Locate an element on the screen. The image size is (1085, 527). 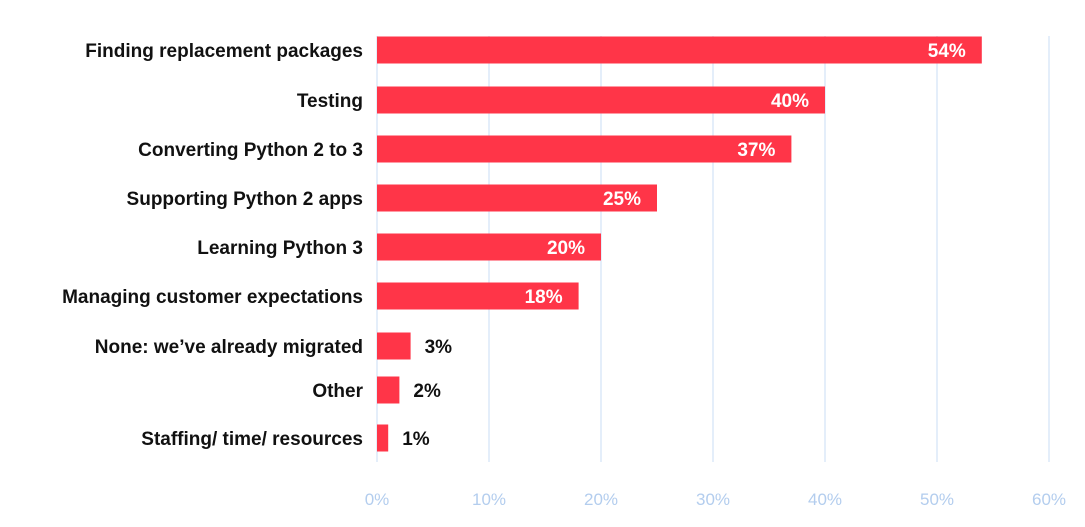
category-label: Other is located at coordinates (337, 391).